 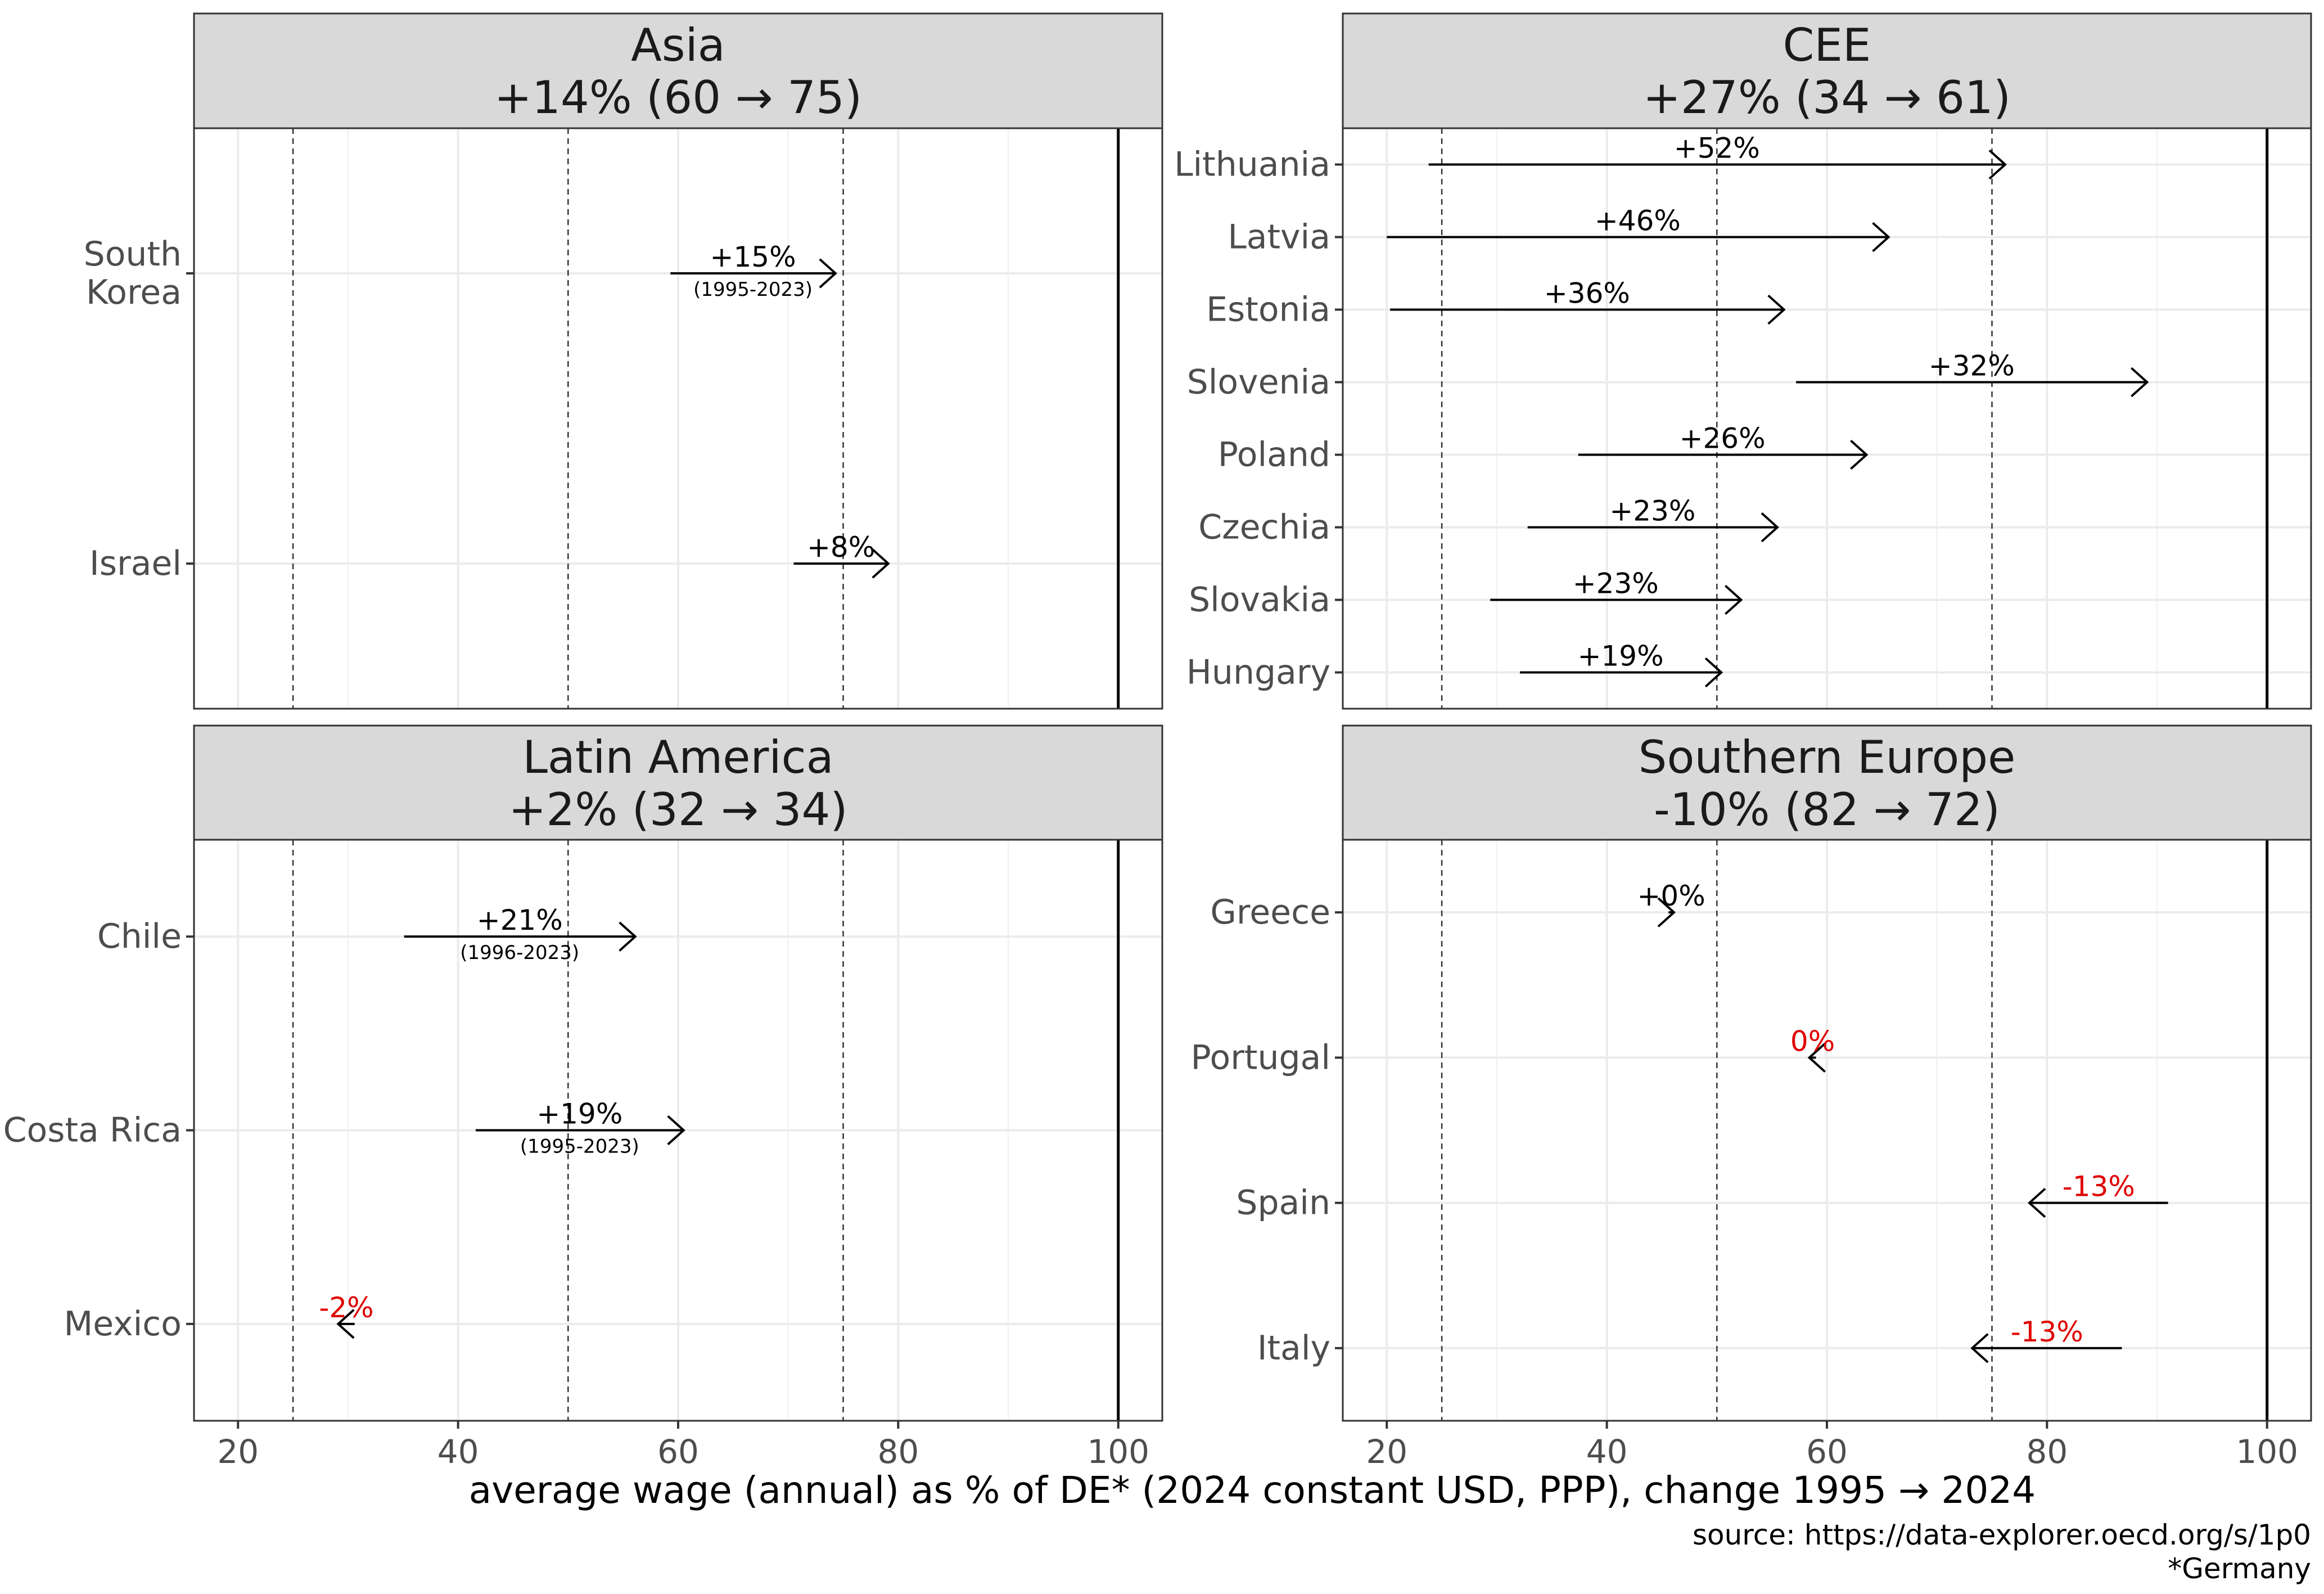 What do you see at coordinates (1258, 382) in the screenshot?
I see `category-label: Slovenia` at bounding box center [1258, 382].